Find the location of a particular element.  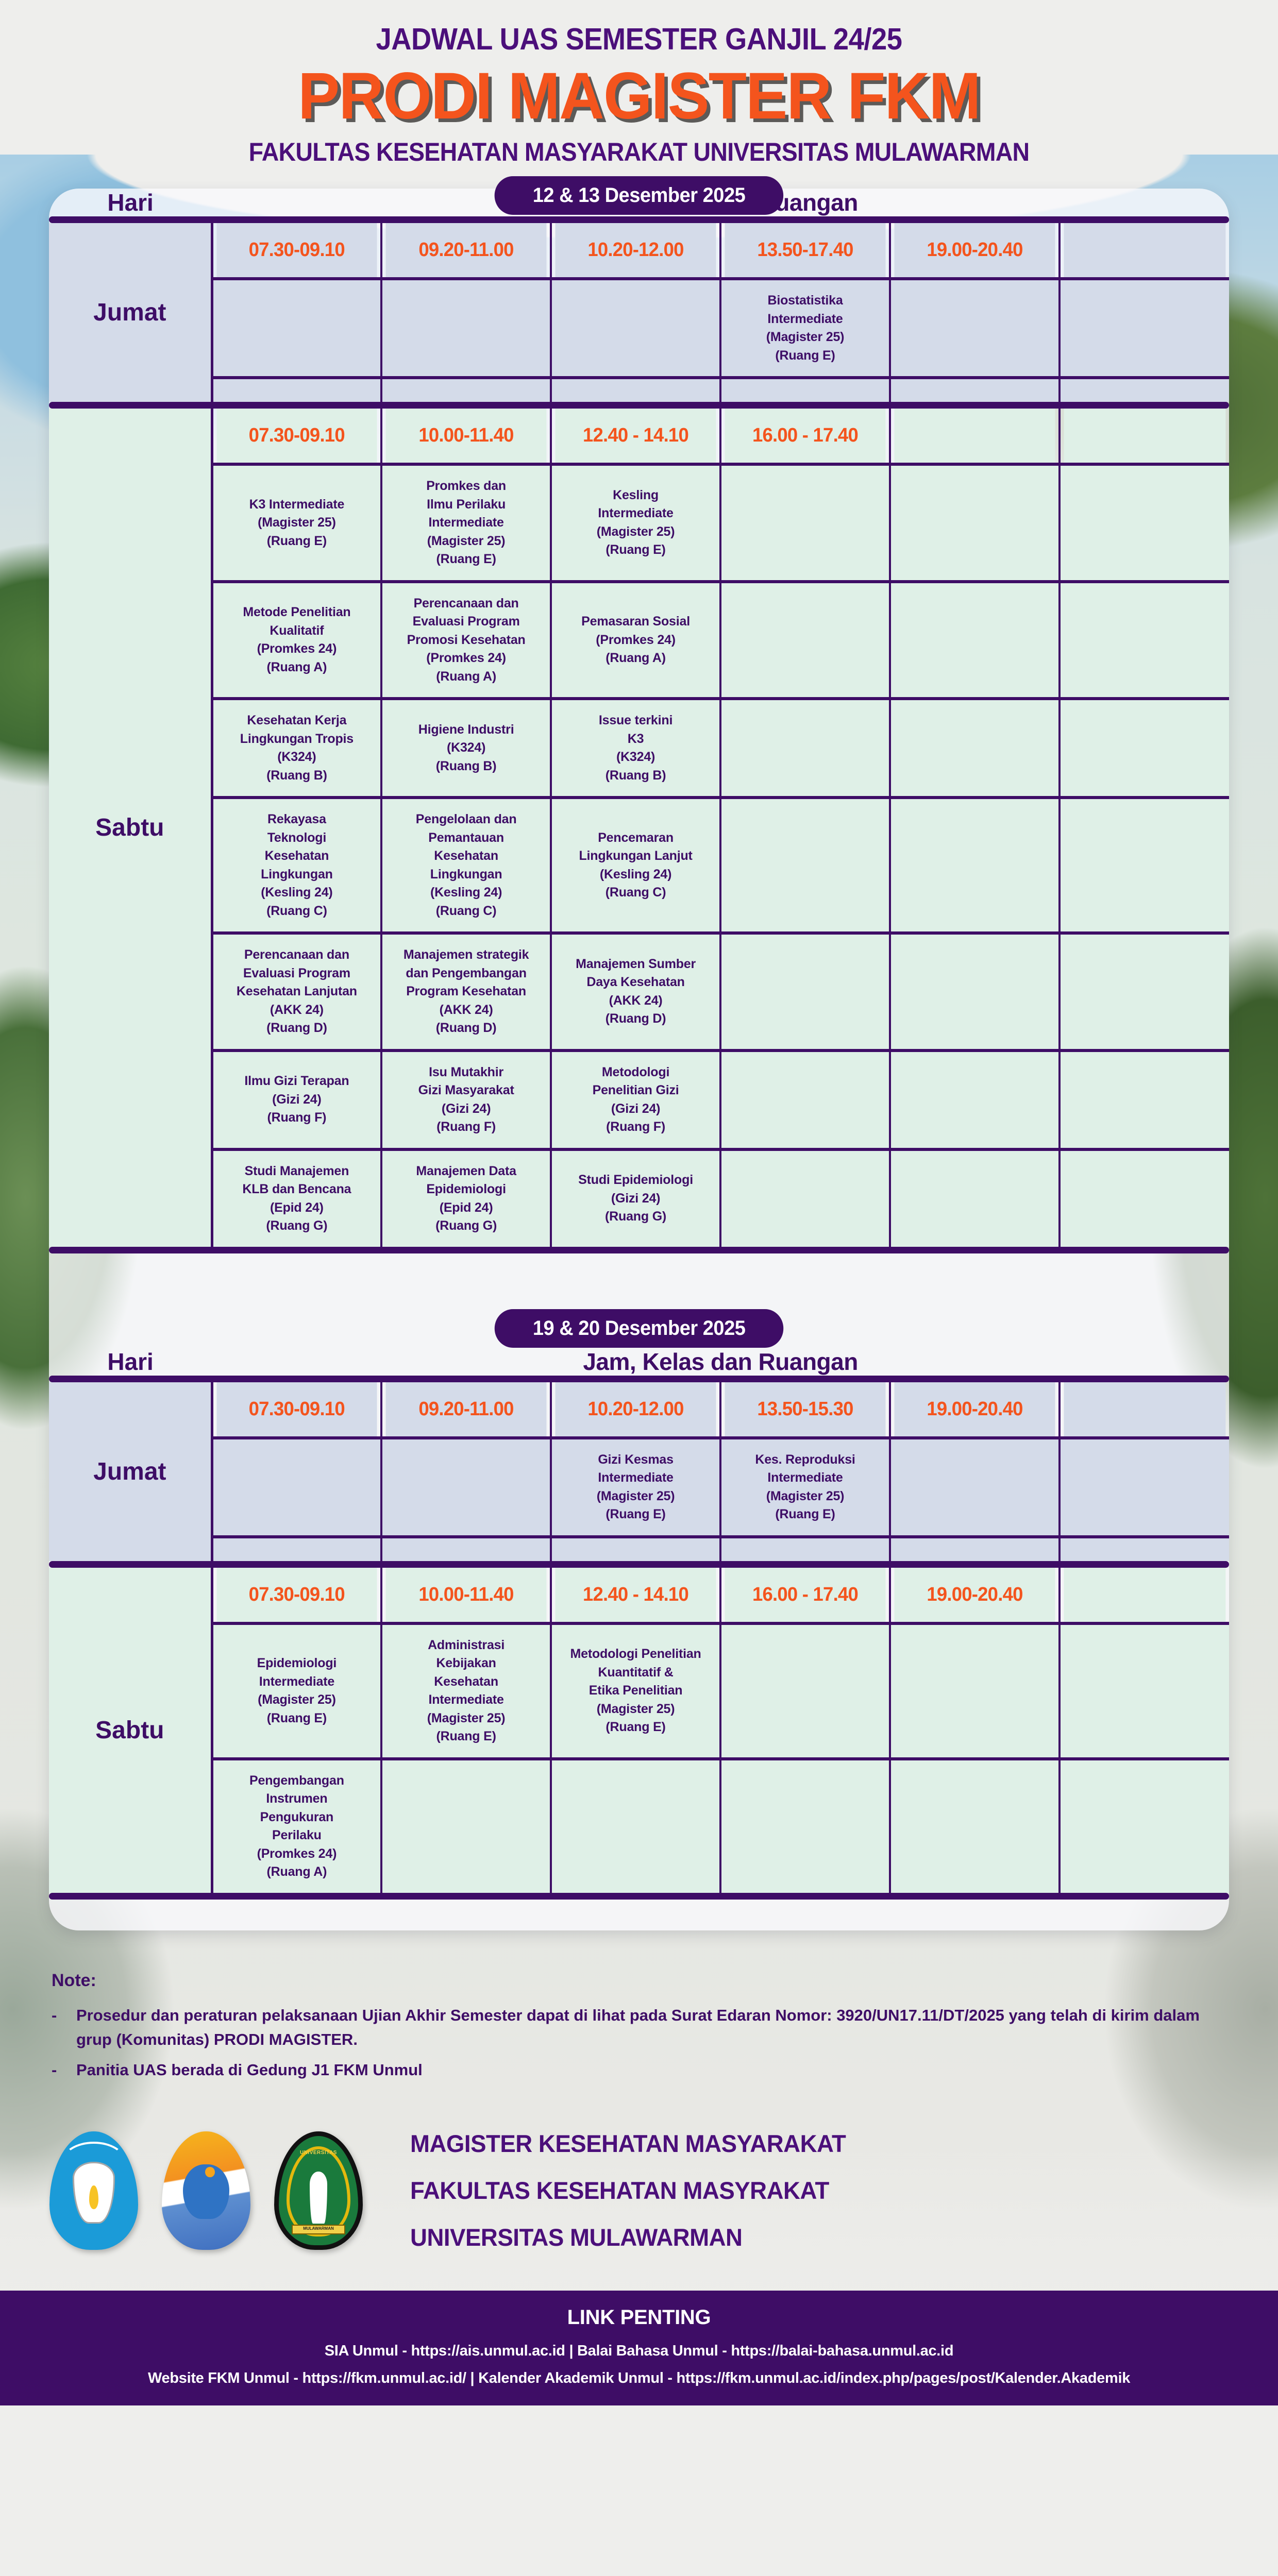

time-slot-4: 16.00 - 17.40 is located at coordinates (806, 1595).